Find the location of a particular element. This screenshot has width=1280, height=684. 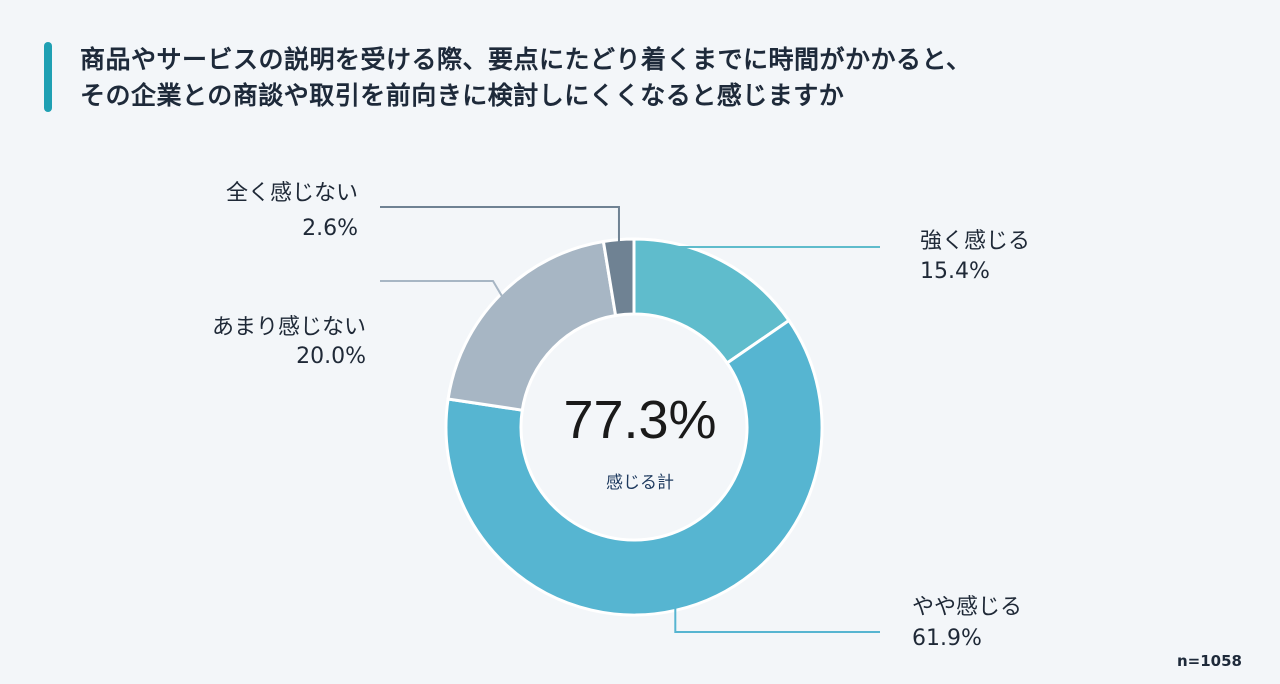

slice-value-label: 61.9% is located at coordinates (947, 638).